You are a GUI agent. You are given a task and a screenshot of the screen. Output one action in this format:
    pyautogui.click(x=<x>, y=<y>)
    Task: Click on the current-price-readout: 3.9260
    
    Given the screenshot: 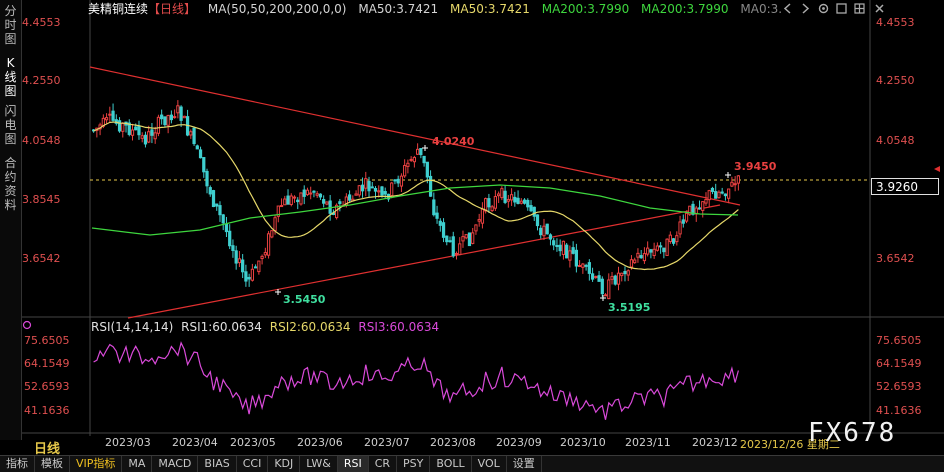 What is the action you would take?
    pyautogui.click(x=905, y=186)
    